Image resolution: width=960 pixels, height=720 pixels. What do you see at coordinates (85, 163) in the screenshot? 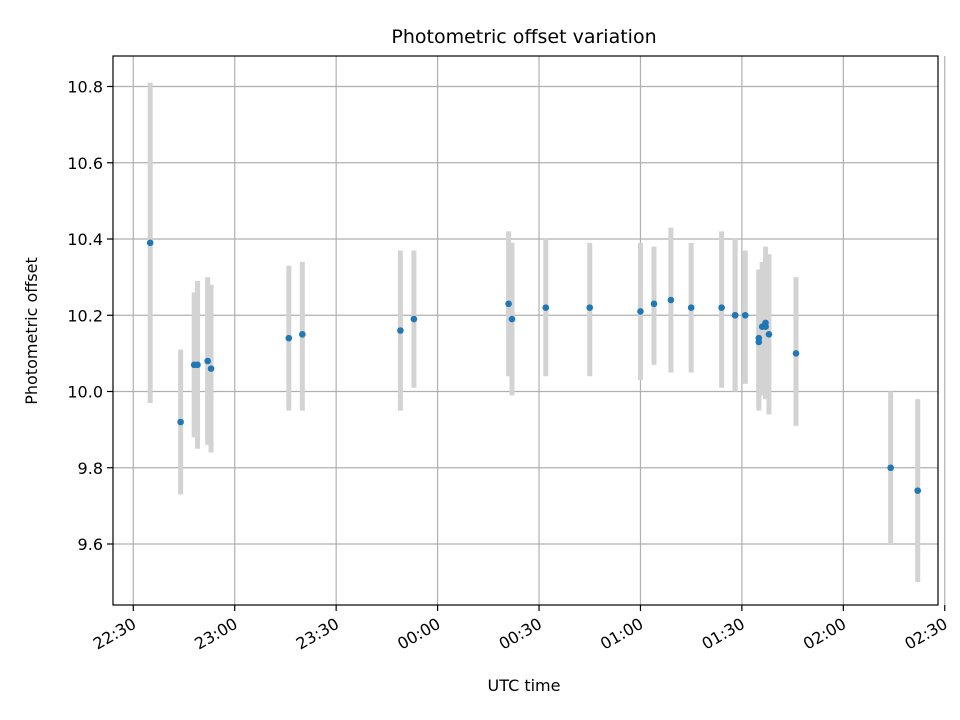
I see `y-tick-label: 10.6` at bounding box center [85, 163].